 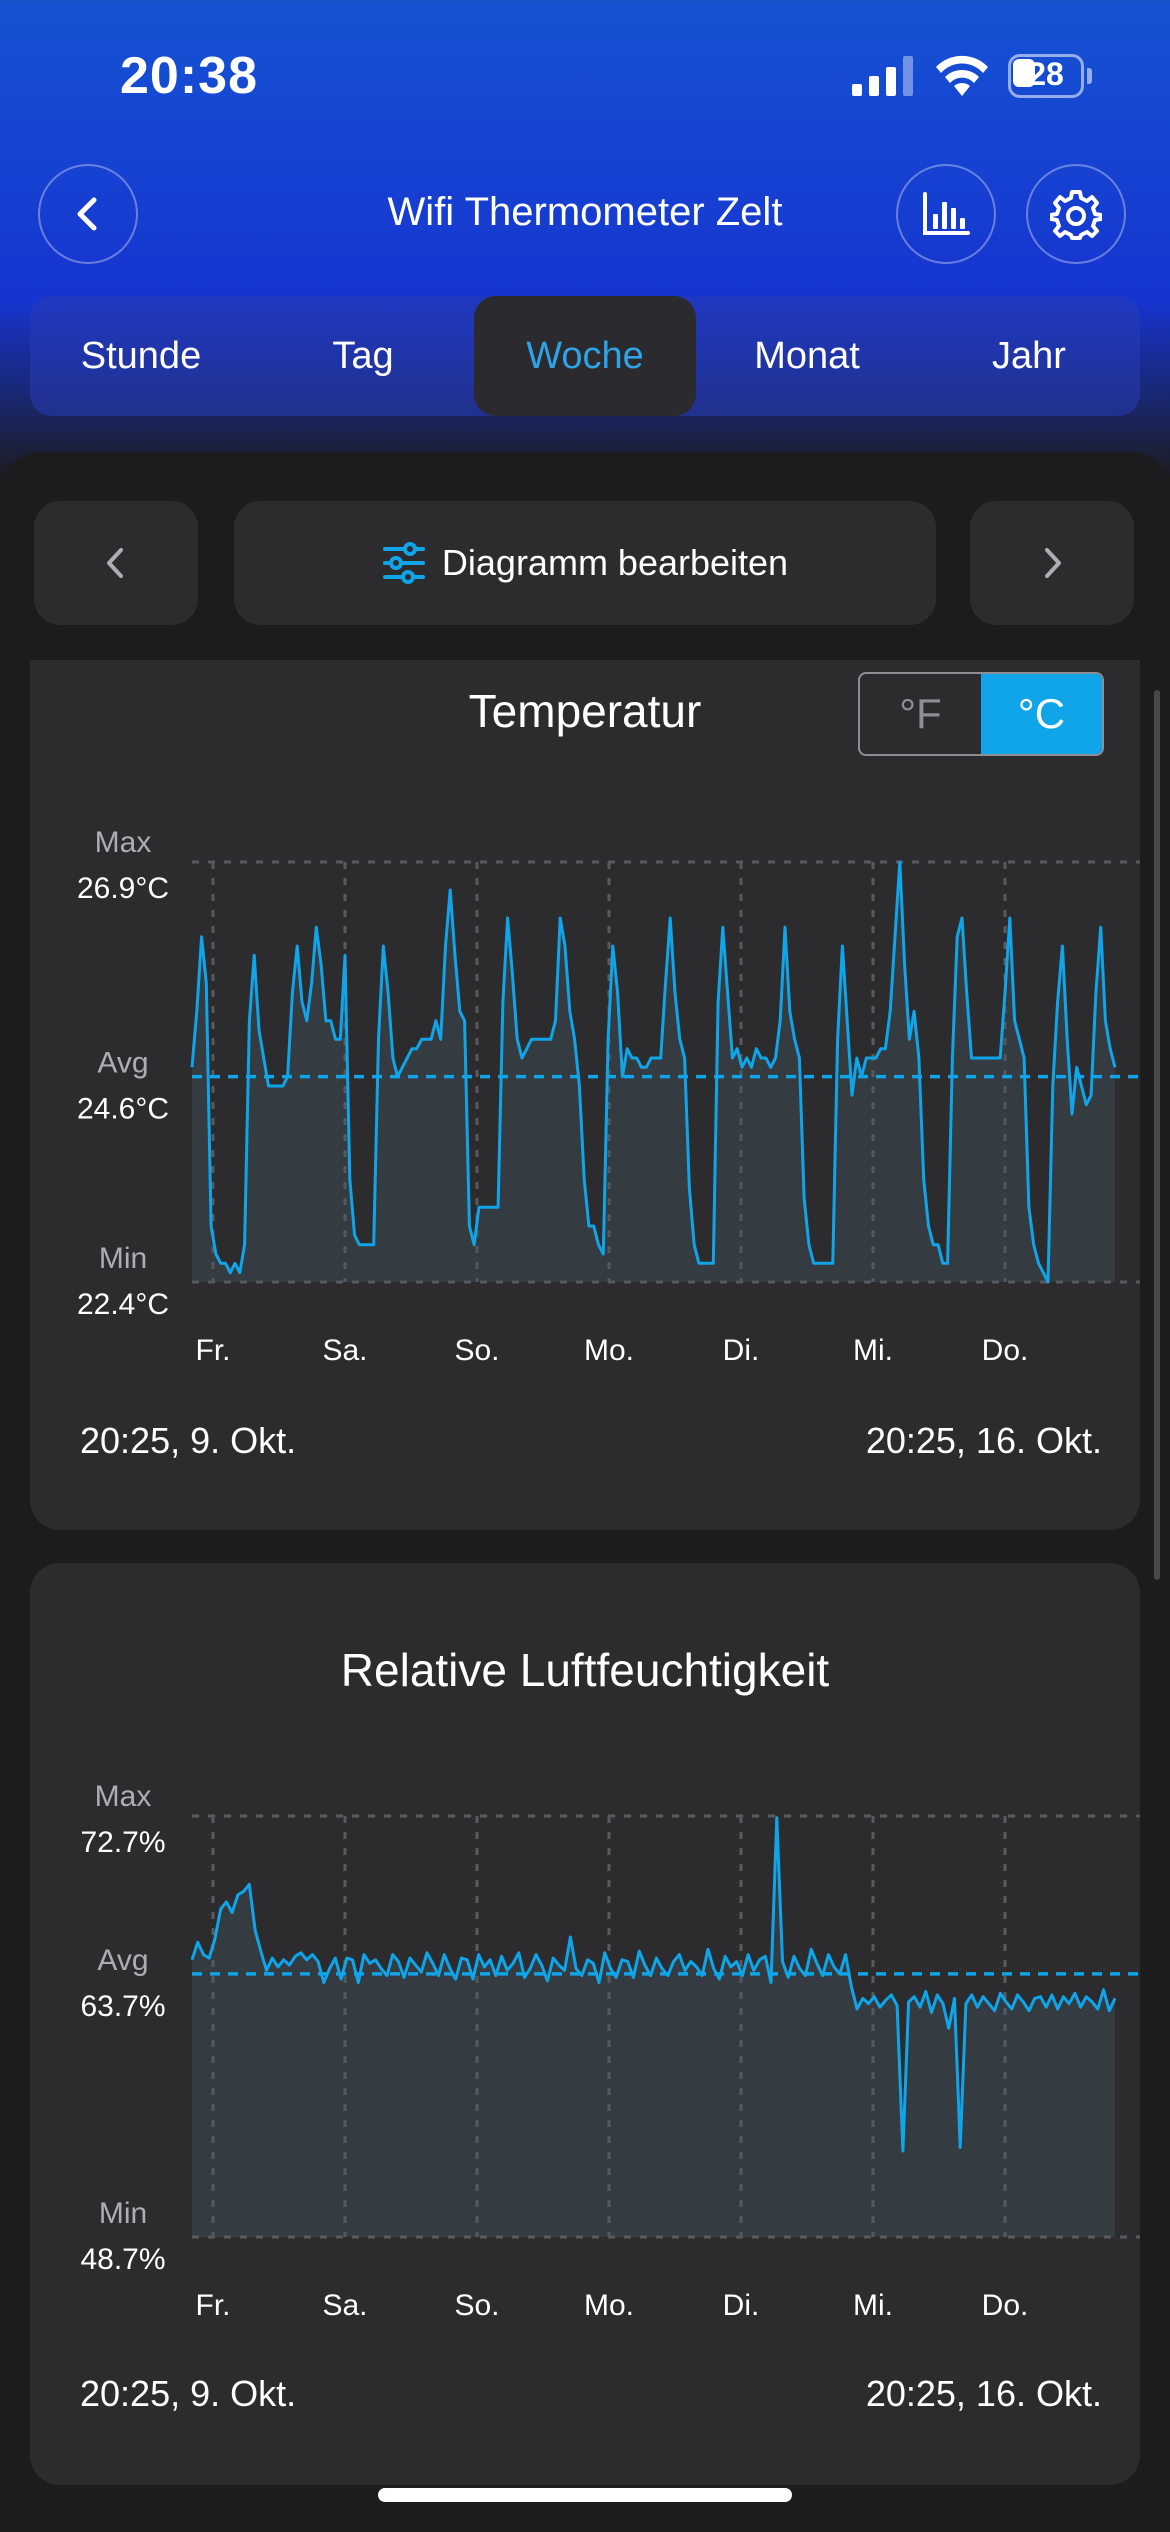 I want to click on bar-chart-icon, so click(x=946, y=213).